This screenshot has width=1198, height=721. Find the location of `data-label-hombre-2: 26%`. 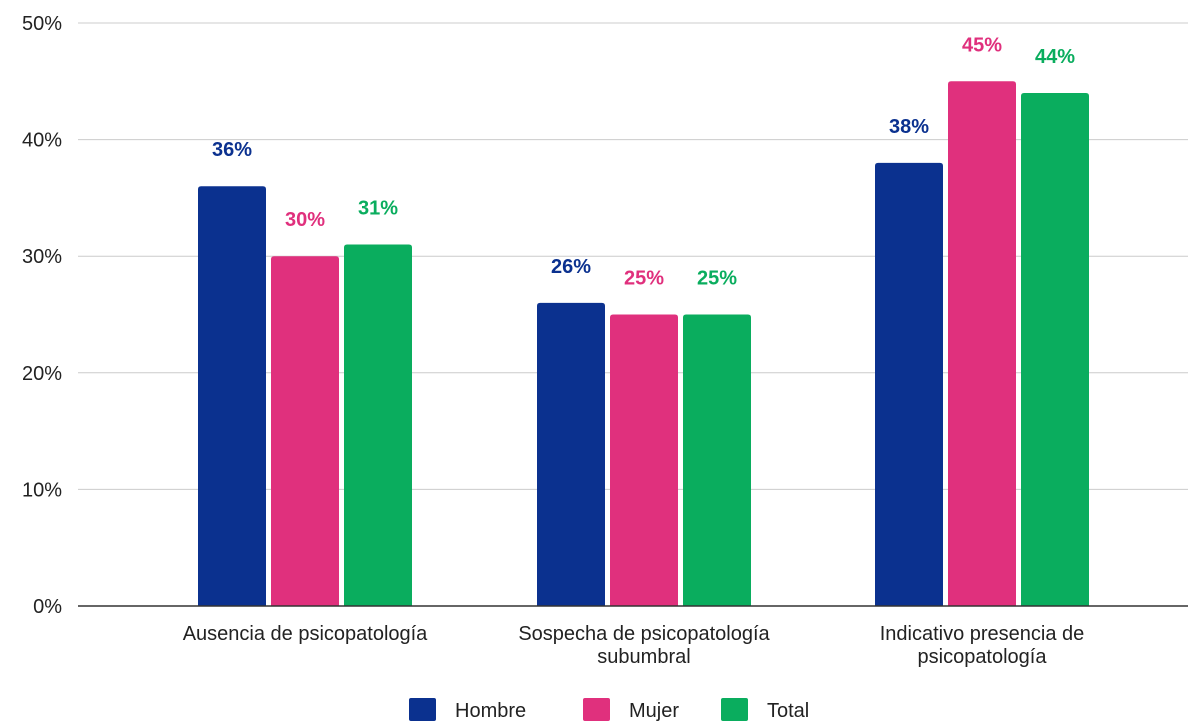

data-label-hombre-2: 26% is located at coordinates (571, 267).